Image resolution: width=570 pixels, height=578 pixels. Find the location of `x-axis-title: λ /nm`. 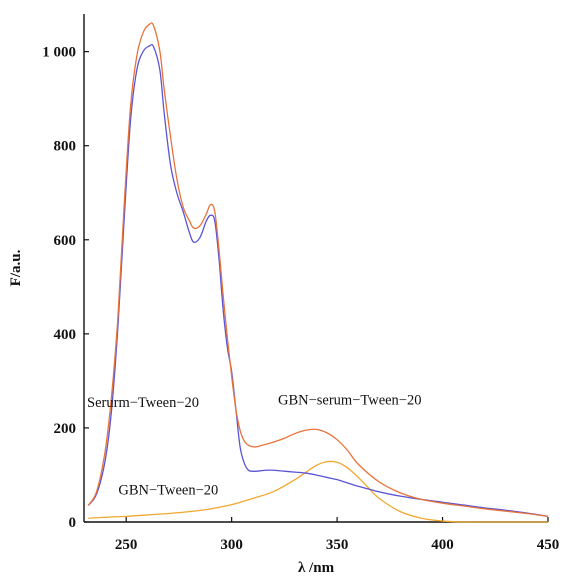

x-axis-title: λ /nm is located at coordinates (316, 568).